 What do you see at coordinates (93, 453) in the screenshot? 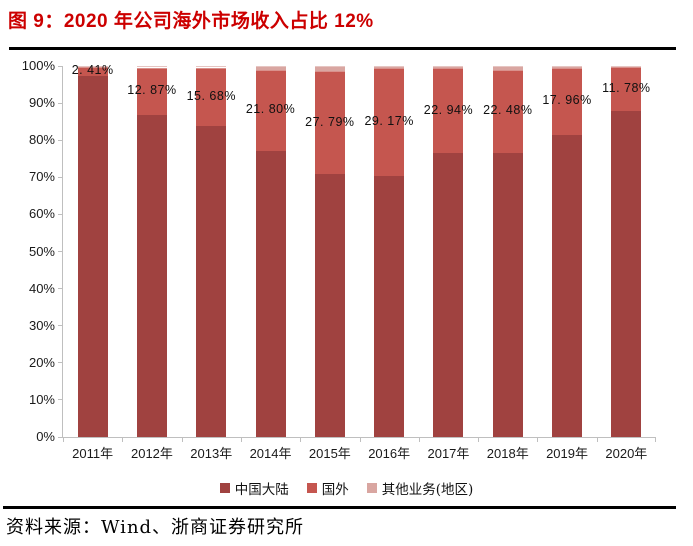
I see `x-tick-label: 2011年` at bounding box center [93, 453].